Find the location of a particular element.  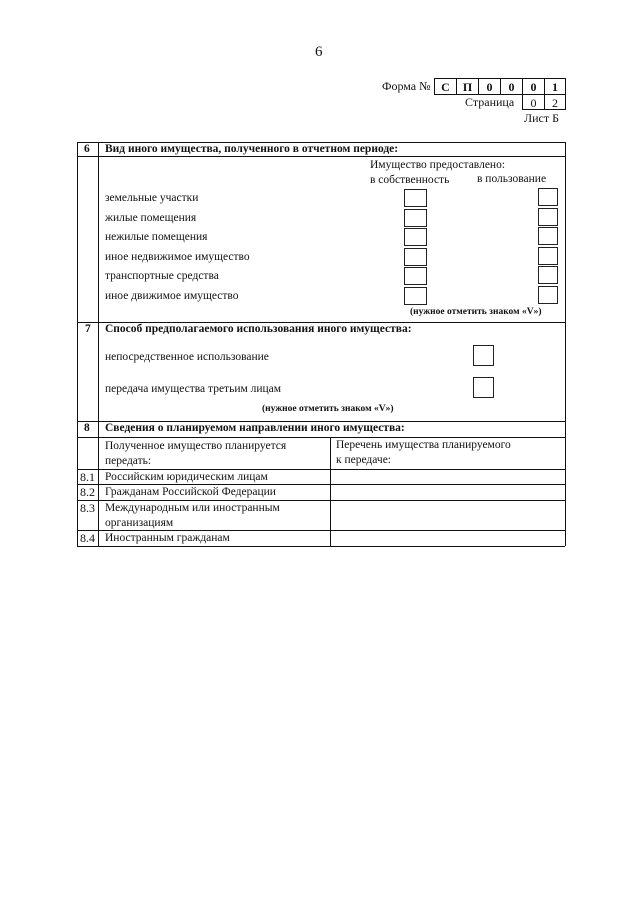

form-code-cell: 1 is located at coordinates (555, 86).